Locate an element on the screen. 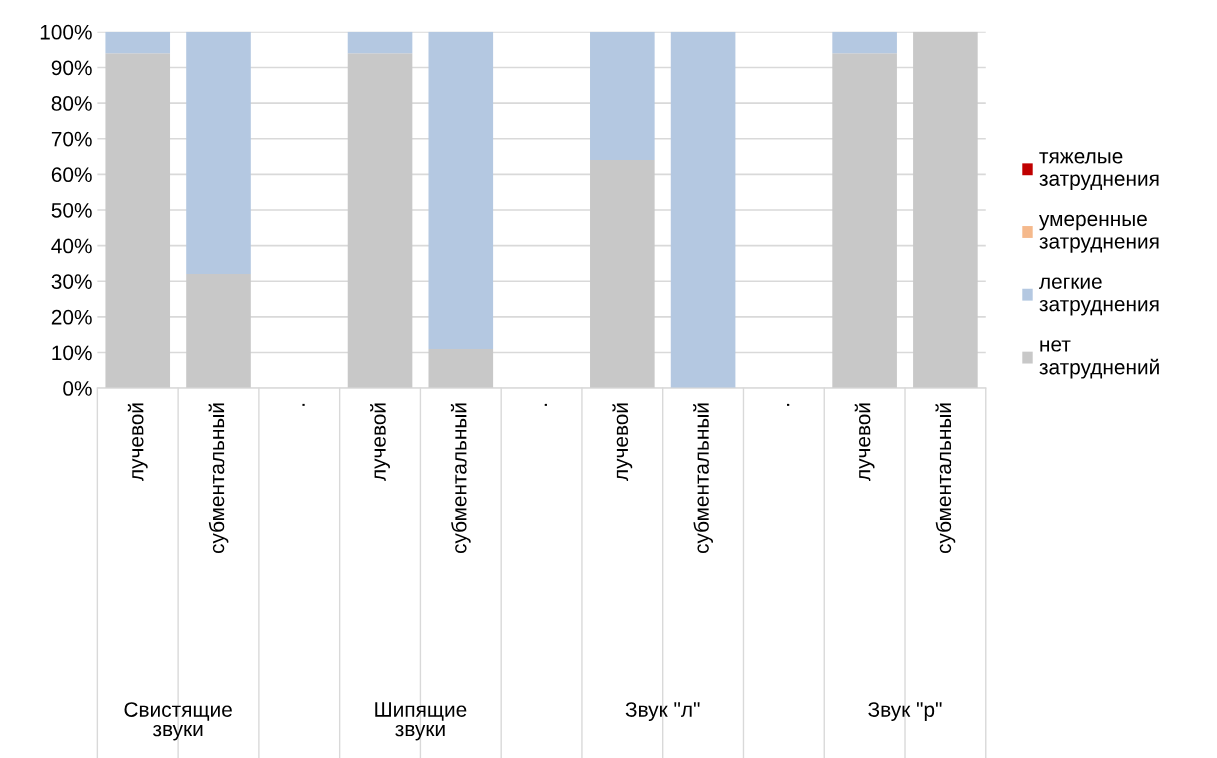 The image size is (1217, 758). legend-label: нет затруднений is located at coordinates (1099, 359).